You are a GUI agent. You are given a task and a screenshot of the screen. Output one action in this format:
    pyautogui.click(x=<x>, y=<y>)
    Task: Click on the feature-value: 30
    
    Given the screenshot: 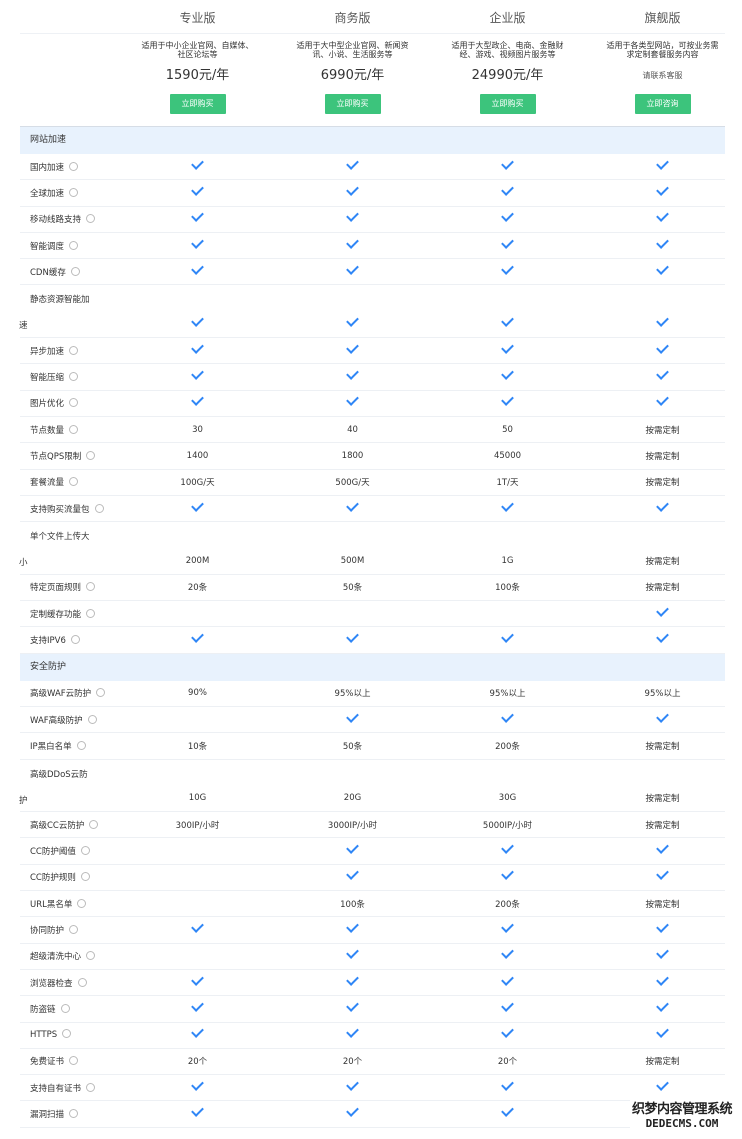 What is the action you would take?
    pyautogui.click(x=197, y=429)
    